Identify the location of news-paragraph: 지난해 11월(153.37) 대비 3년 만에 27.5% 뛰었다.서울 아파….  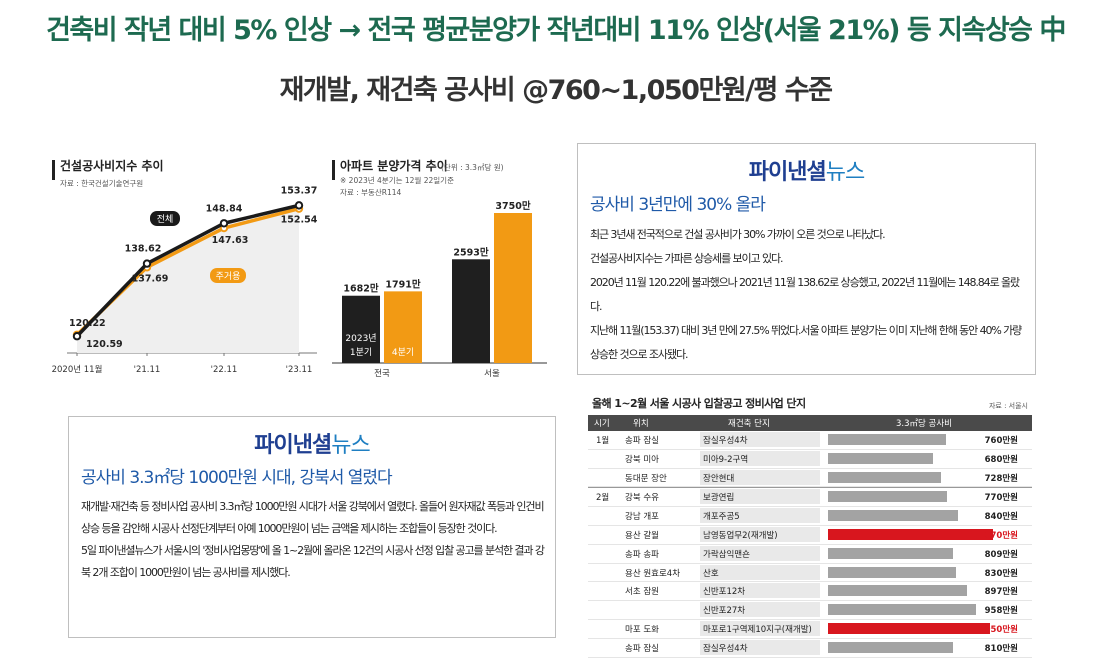
(806, 342).